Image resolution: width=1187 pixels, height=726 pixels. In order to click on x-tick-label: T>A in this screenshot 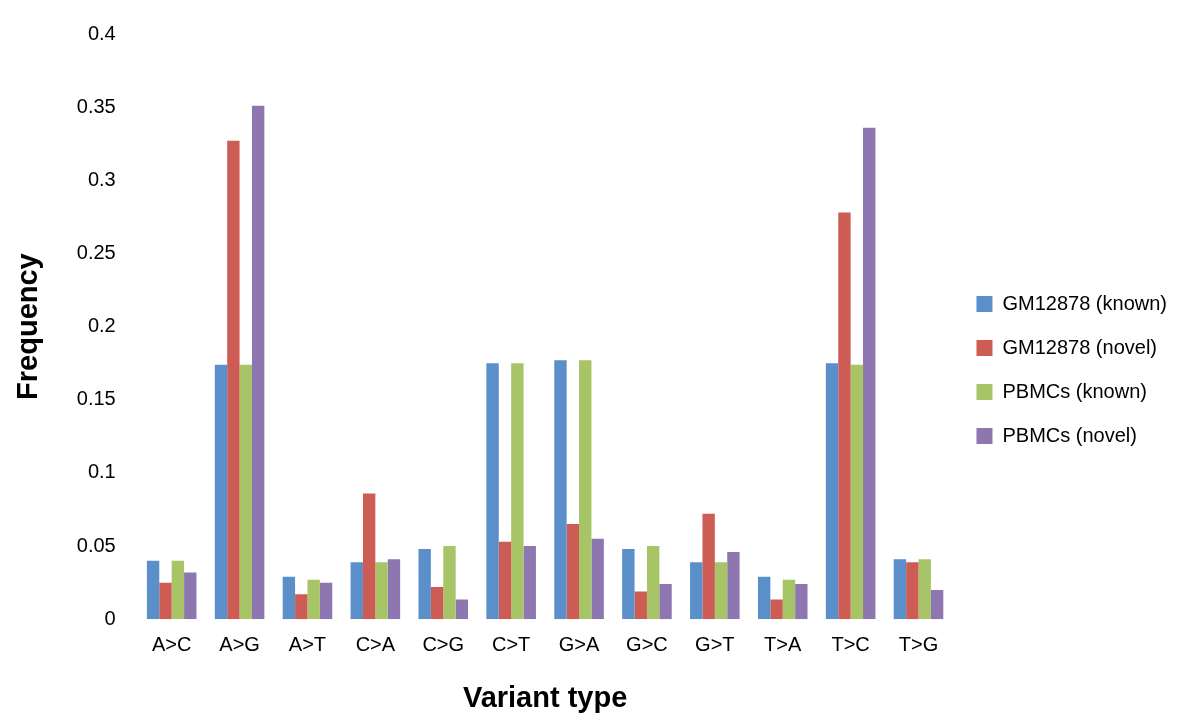, I will do `click(783, 643)`.